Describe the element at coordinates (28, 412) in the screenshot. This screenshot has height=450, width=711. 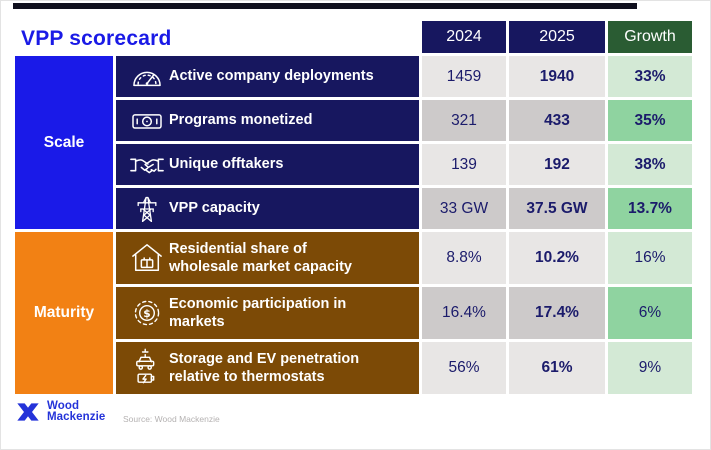
I see `wood-mackenzie-mark-icon` at that location.